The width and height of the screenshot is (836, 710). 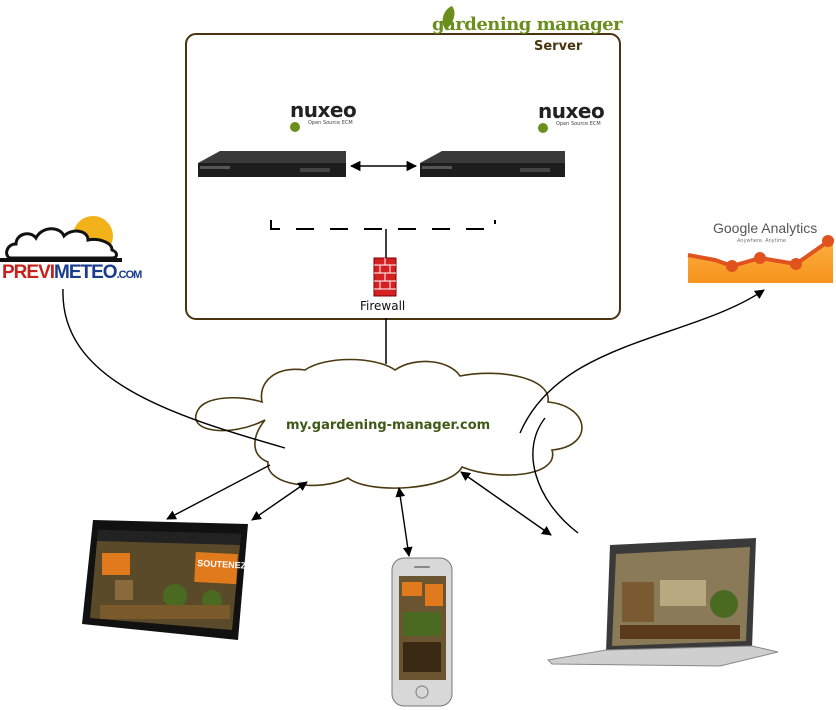 What do you see at coordinates (86, 272) in the screenshot?
I see `previmeteo-logo-part2: METEO` at bounding box center [86, 272].